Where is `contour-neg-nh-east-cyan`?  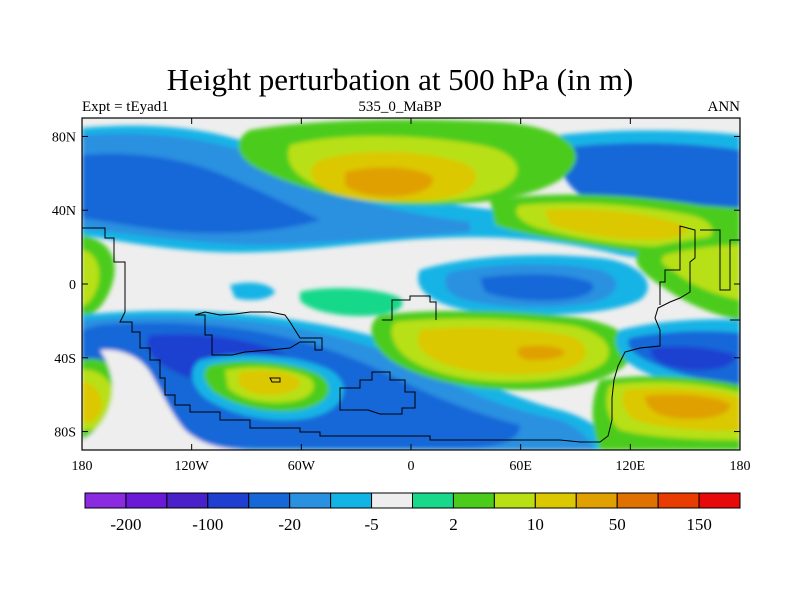 contour-neg-nh-east-cyan is located at coordinates (650, 140).